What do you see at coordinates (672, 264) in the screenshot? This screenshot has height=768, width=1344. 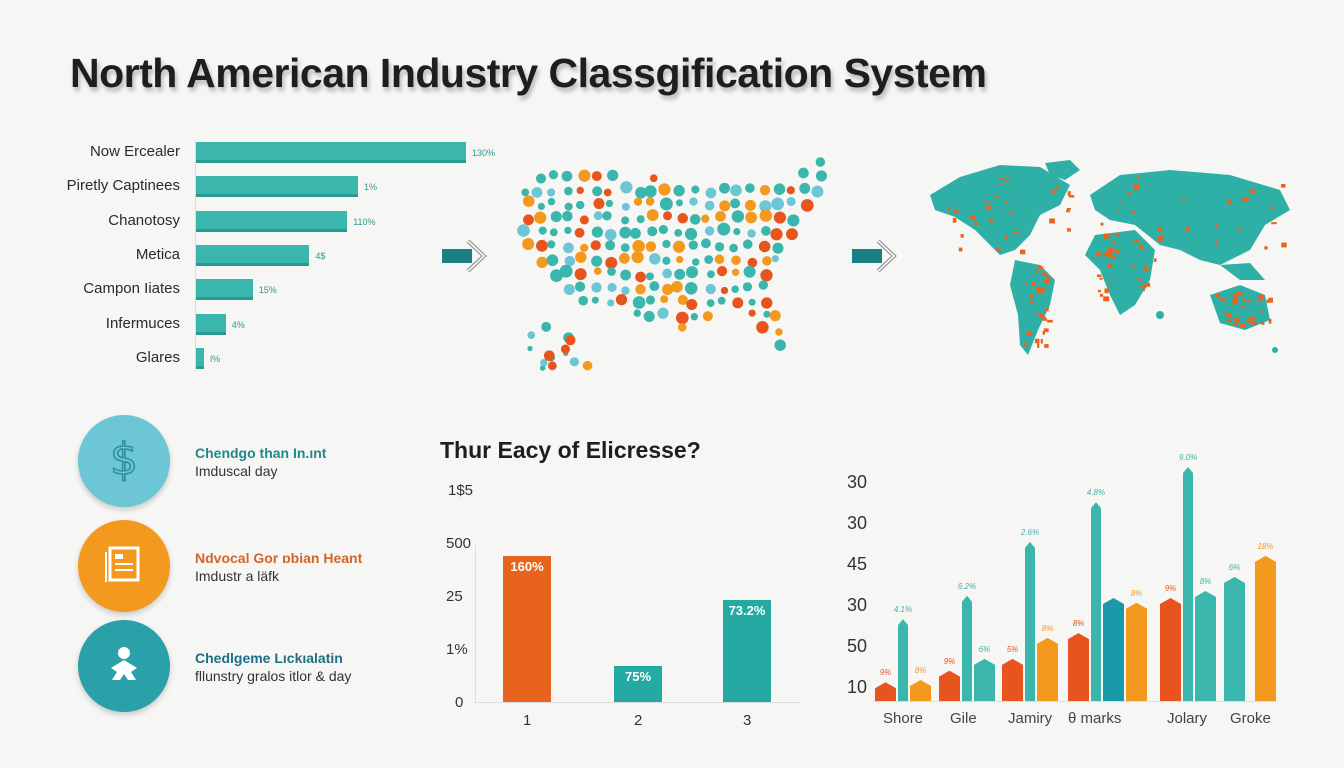 I see `us-dot-map` at bounding box center [672, 264].